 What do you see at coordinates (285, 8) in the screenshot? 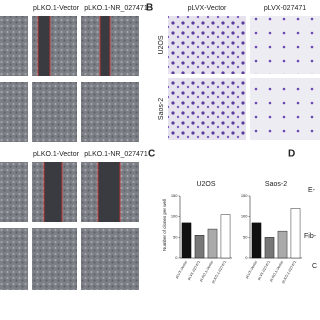
I see `column-label: pLVX-027471` at bounding box center [285, 8].